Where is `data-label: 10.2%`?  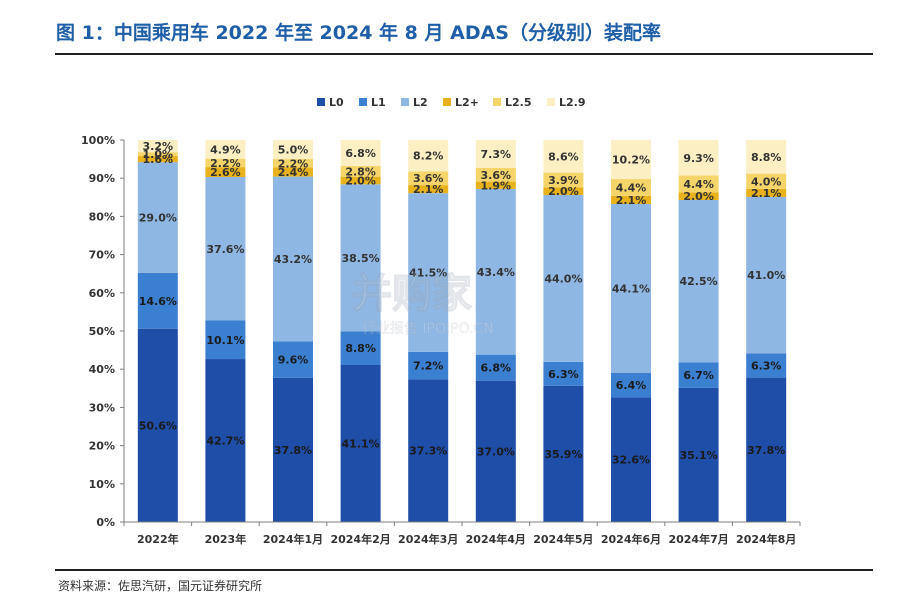
data-label: 10.2% is located at coordinates (631, 160).